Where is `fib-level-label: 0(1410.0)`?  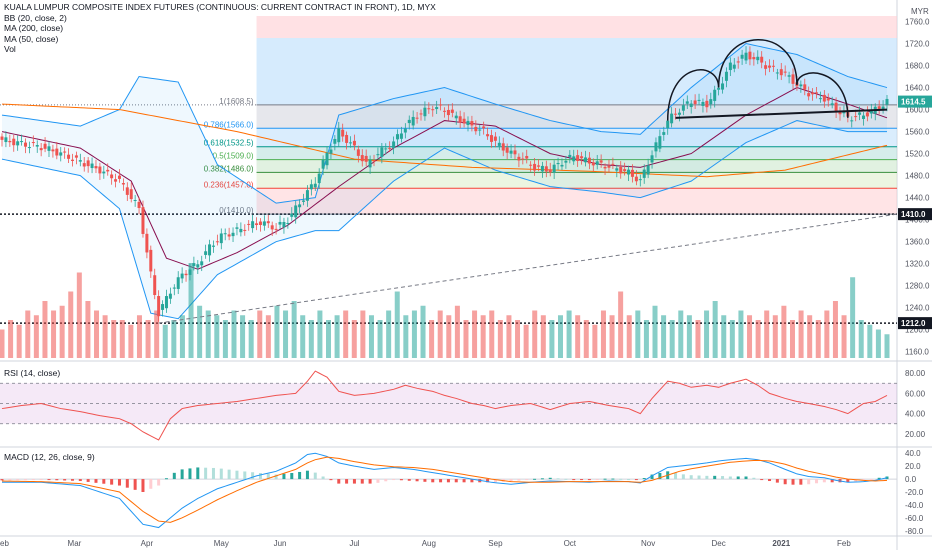
fib-level-label: 0(1410.0) is located at coordinates (236, 210).